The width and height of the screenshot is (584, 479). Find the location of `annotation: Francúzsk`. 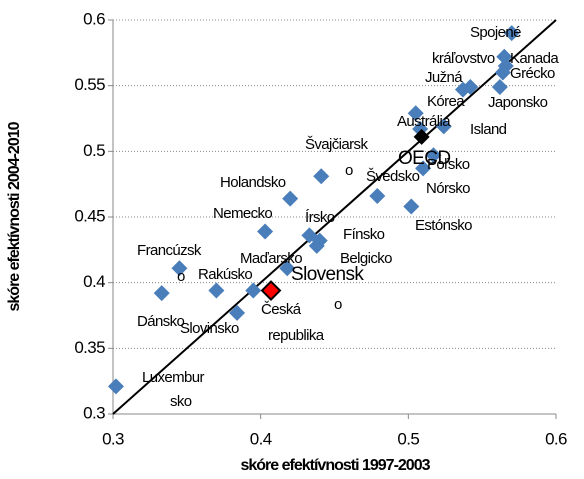

annotation: Francúzsk is located at coordinates (169, 250).